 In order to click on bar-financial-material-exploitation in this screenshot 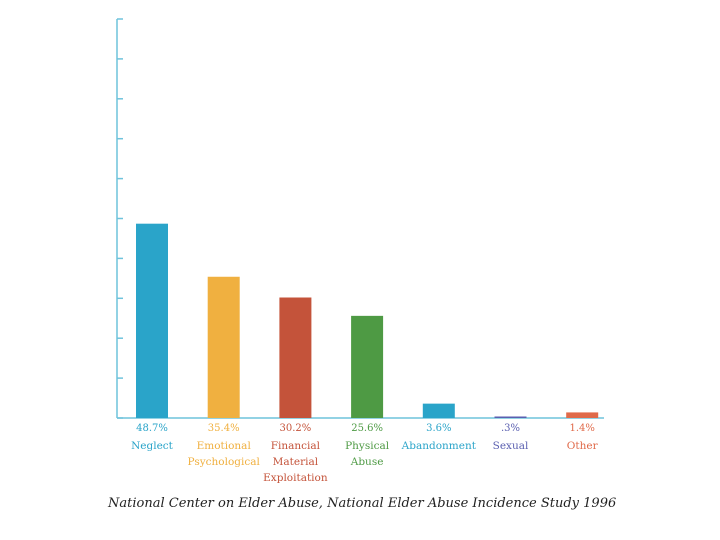, I will do `click(295, 357)`.